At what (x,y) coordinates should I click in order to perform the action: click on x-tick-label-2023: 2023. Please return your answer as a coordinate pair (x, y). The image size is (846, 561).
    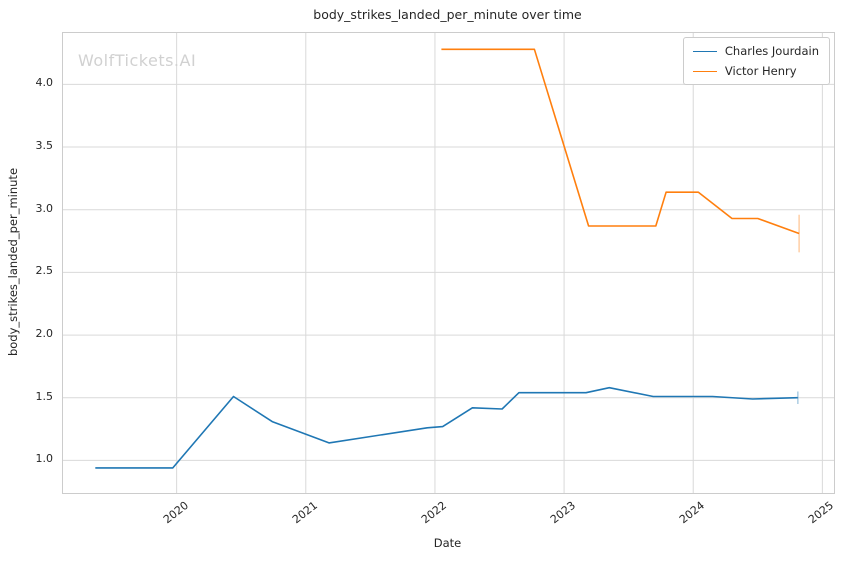
    Looking at the image, I should click on (563, 512).